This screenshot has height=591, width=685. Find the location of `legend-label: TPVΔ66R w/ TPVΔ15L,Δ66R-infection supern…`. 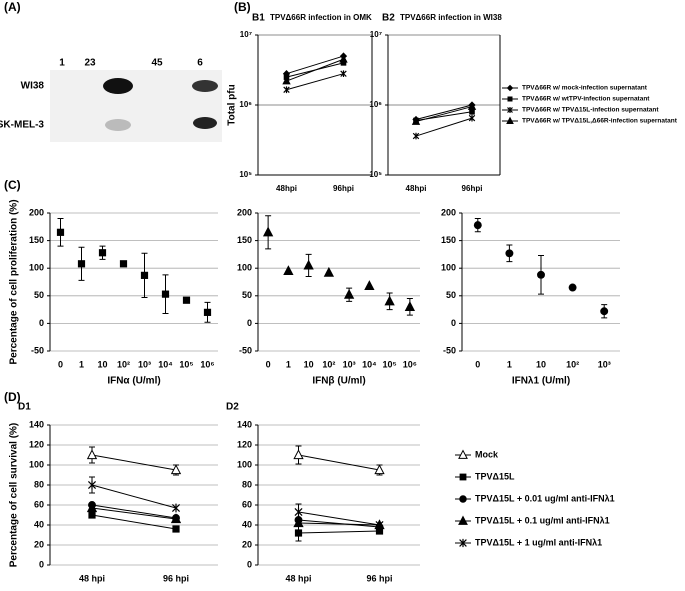

legend-label: TPVΔ66R w/ TPVΔ15L,Δ66R-infection supern… is located at coordinates (600, 121).